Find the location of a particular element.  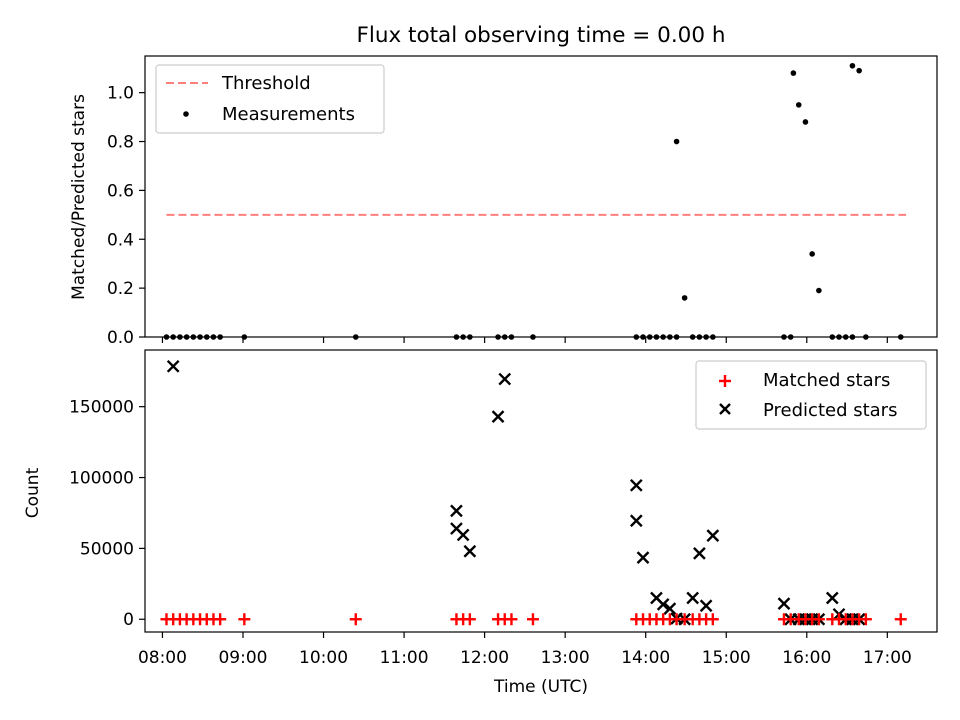

x-tick-label: 13:00 is located at coordinates (565, 658).